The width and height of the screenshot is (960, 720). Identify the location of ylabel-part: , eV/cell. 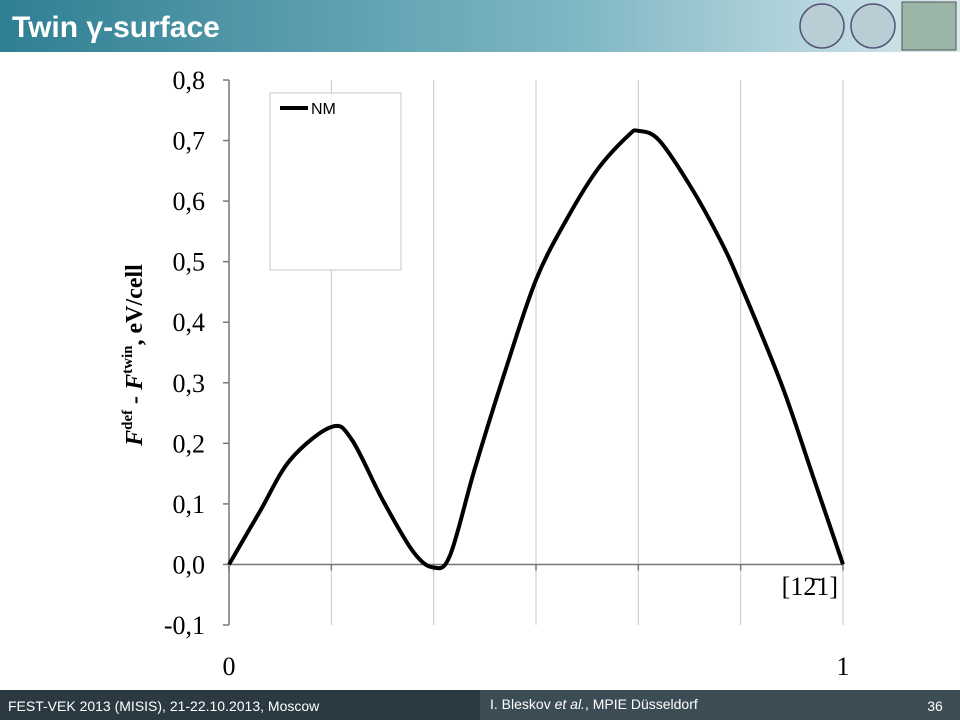
(135, 305).